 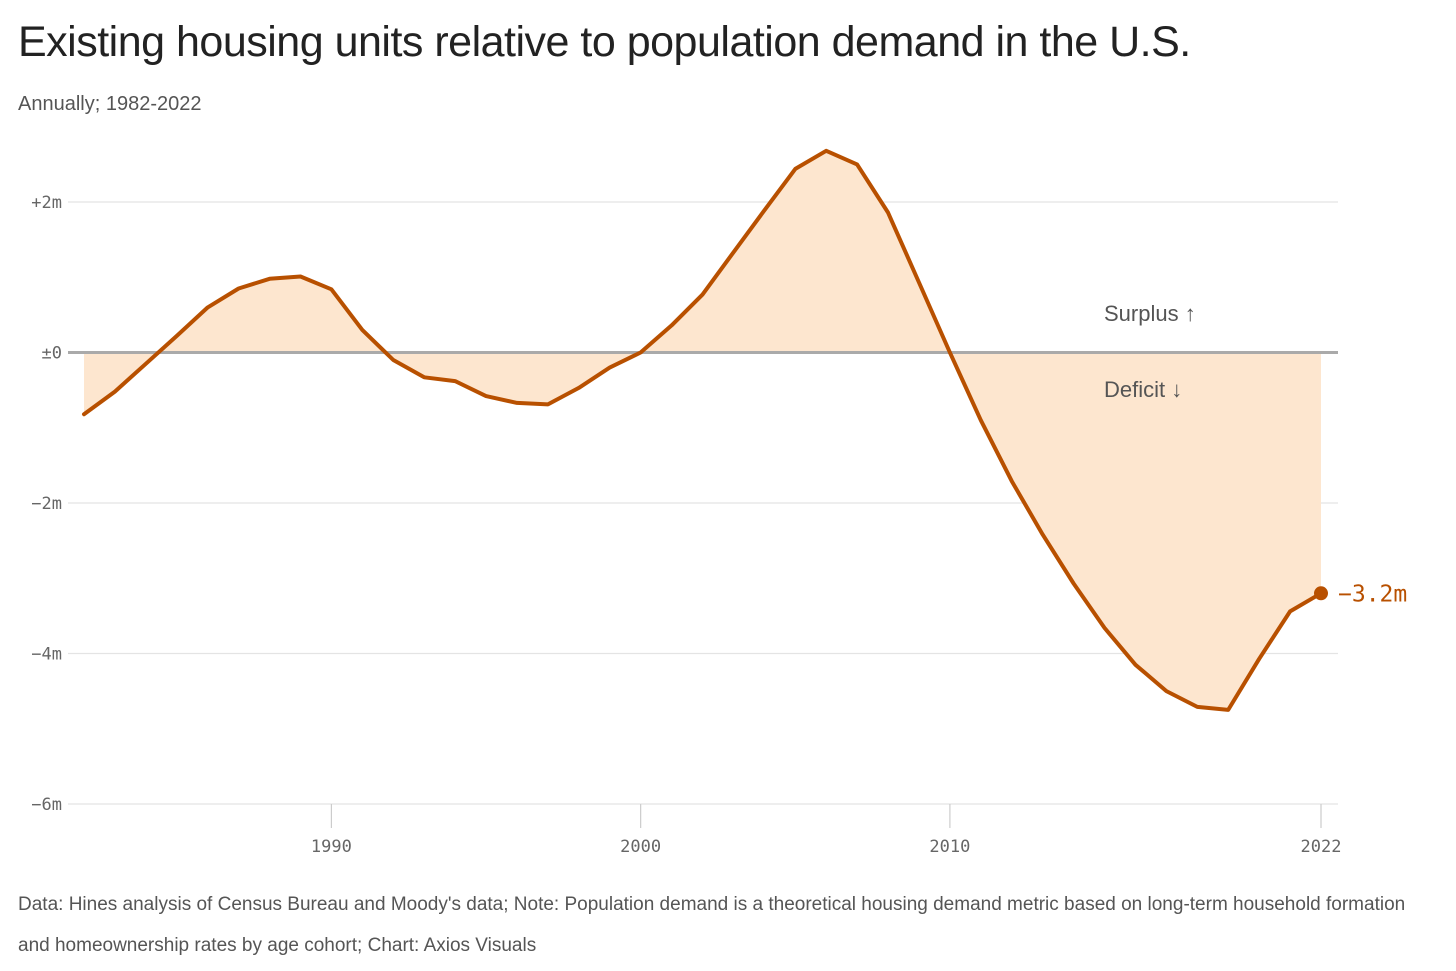 What do you see at coordinates (110, 104) in the screenshot?
I see `chart-subtitle: Annually; 1982-2022` at bounding box center [110, 104].